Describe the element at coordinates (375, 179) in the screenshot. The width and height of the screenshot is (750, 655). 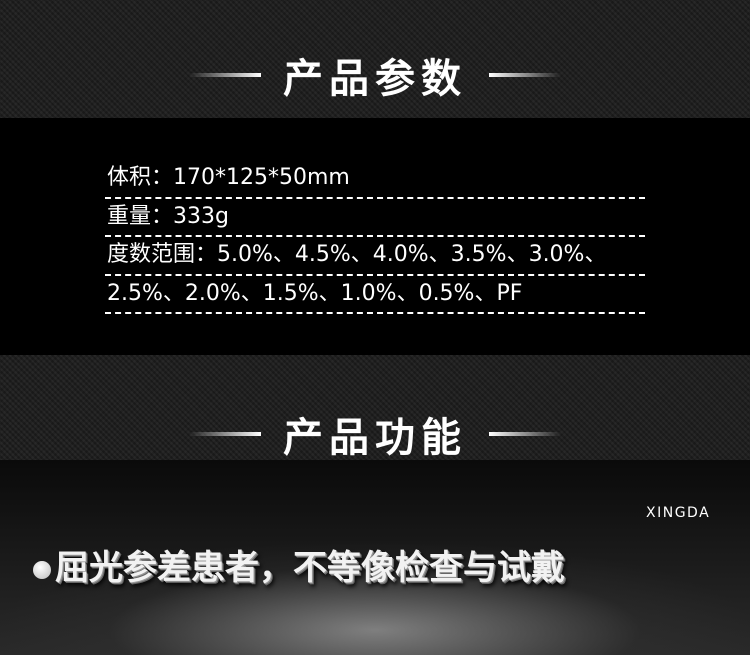
I see `param-row: 体积：170*125*50mm` at that location.